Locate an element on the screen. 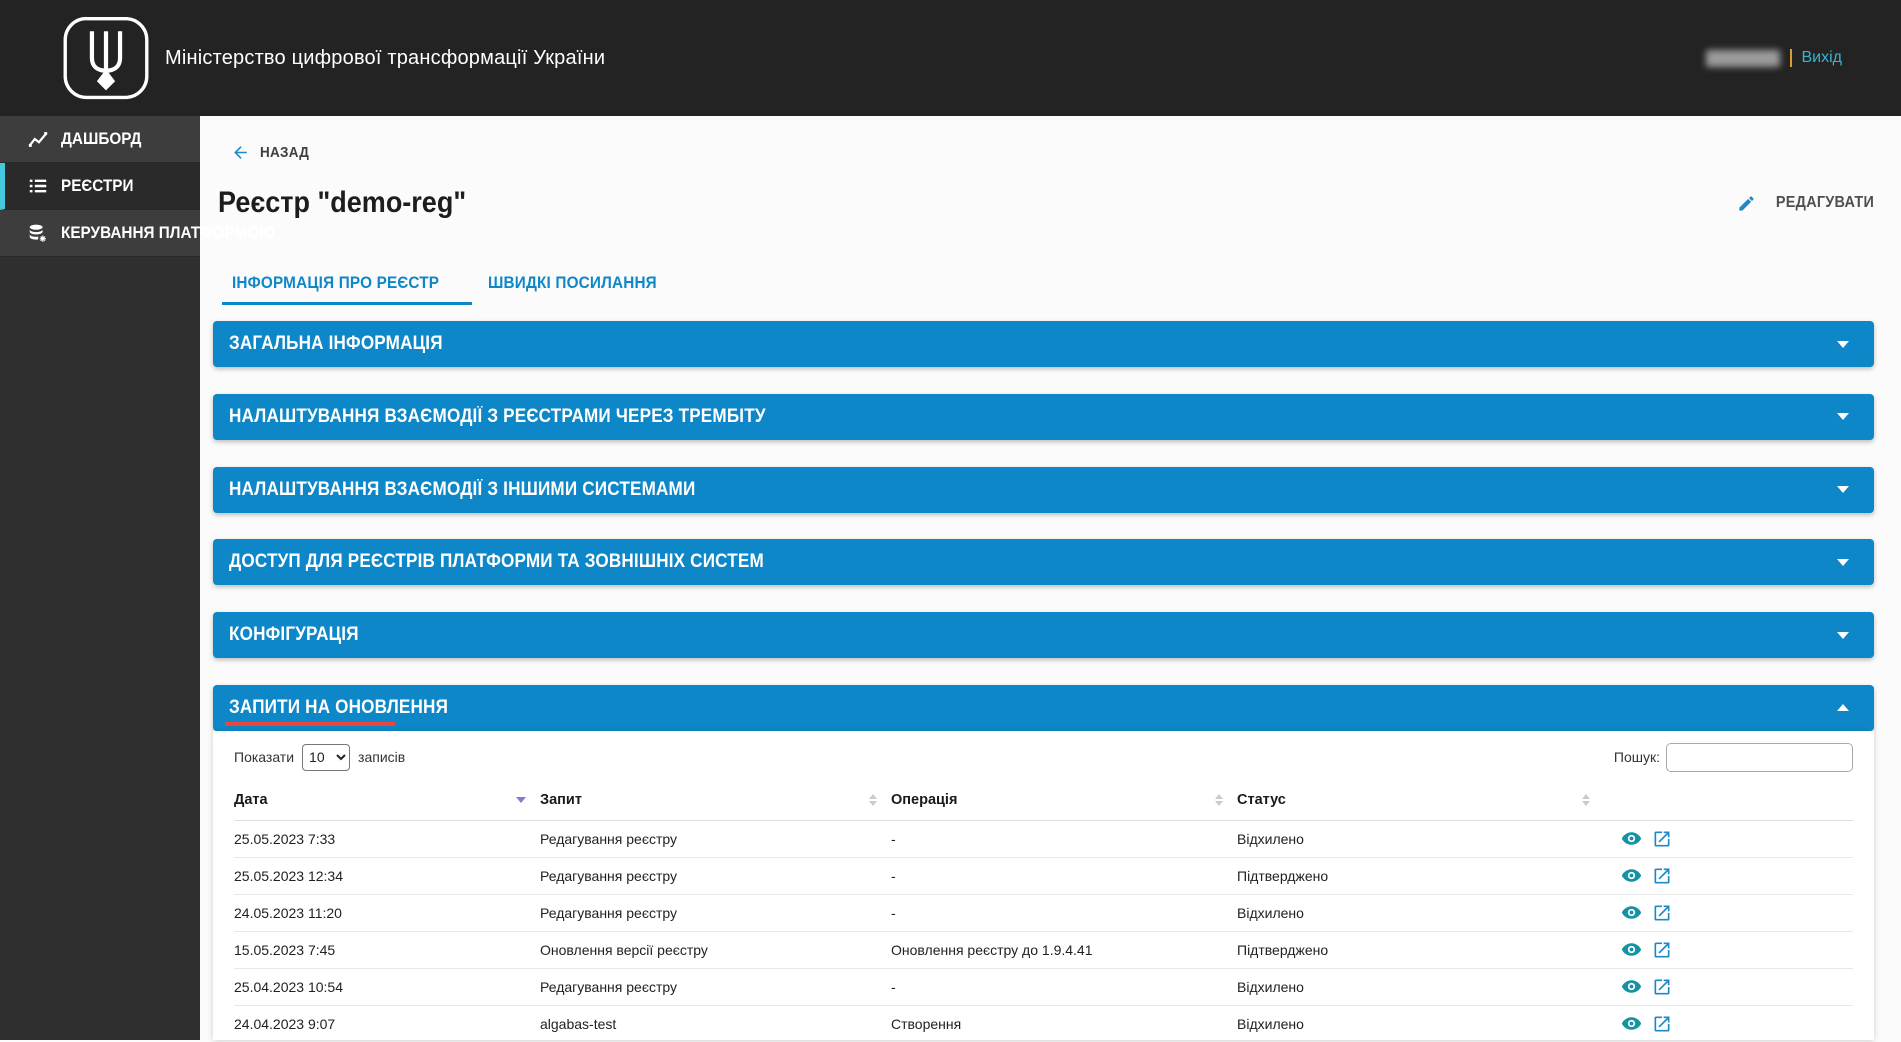 Image resolution: width=1901 pixels, height=1042 pixels. search-input is located at coordinates (1759, 757).